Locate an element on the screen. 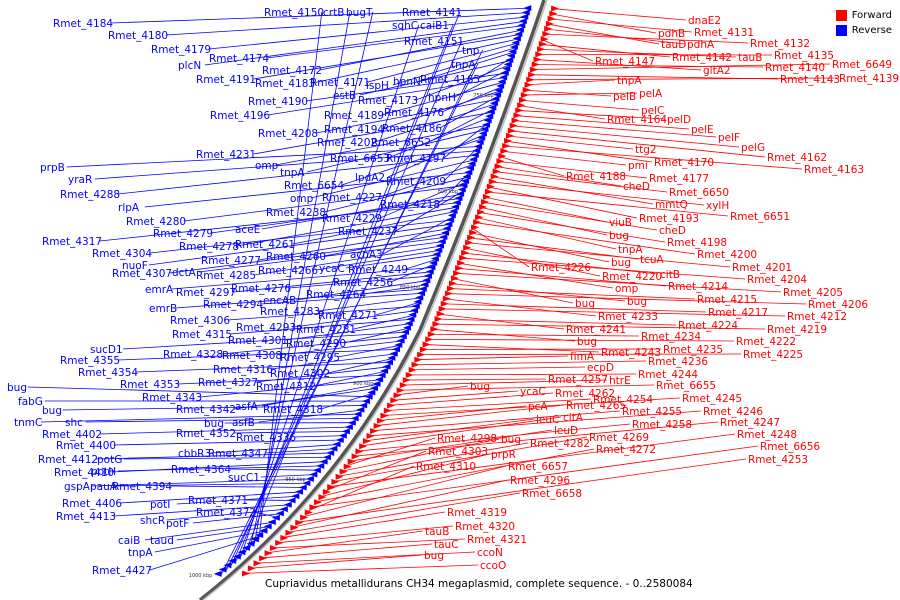 Image resolution: width=900 pixels, height=600 pixels. reverse-gene-label: Rmet_4196 is located at coordinates (240, 116).